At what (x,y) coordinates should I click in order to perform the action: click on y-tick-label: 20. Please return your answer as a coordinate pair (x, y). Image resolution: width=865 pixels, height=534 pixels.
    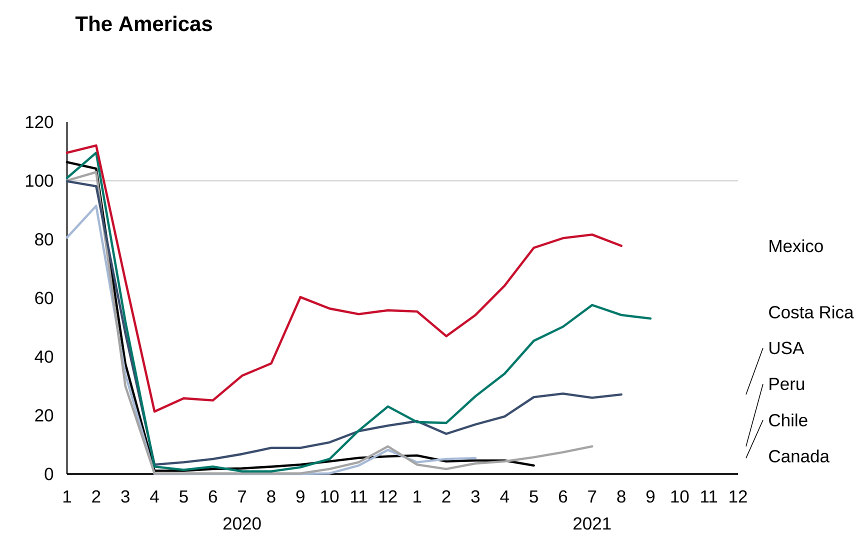
    Looking at the image, I should click on (44, 415).